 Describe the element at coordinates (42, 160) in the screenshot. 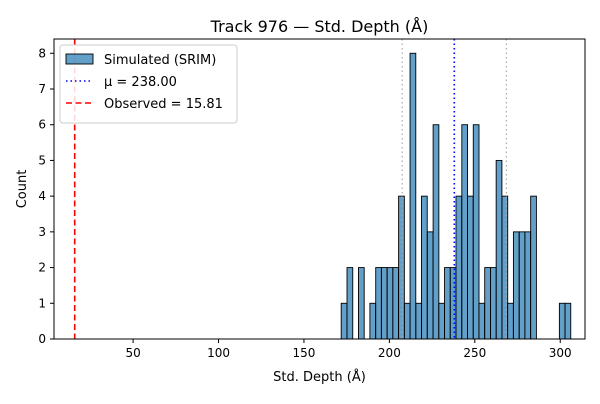

I see `y-tick-label: 5` at that location.